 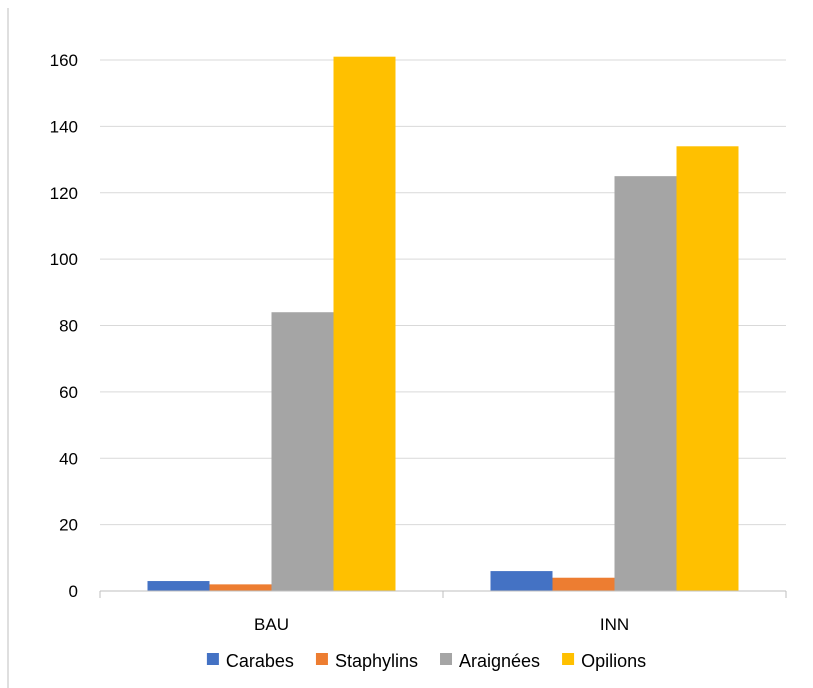 What do you see at coordinates (64, 60) in the screenshot?
I see `y-tick-label: 160` at bounding box center [64, 60].